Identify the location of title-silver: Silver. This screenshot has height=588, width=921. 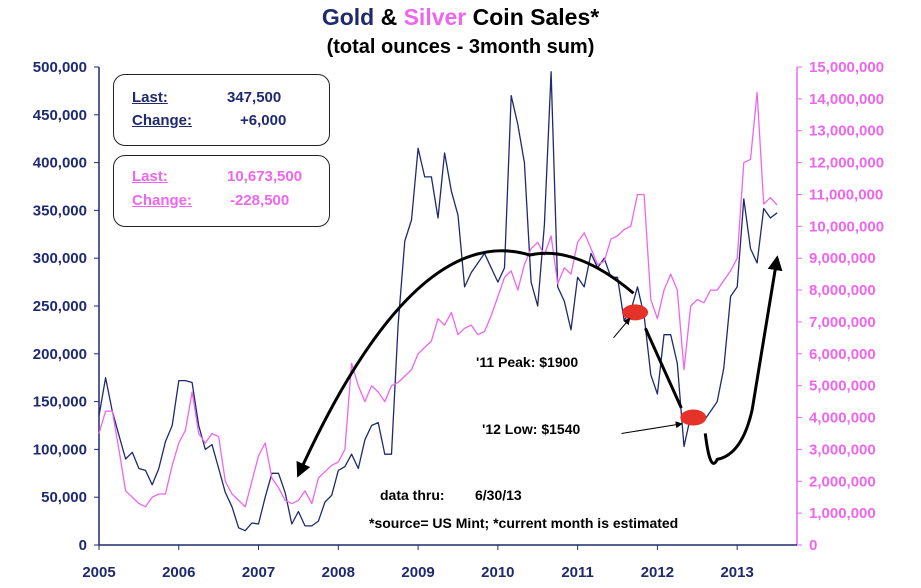
(435, 17).